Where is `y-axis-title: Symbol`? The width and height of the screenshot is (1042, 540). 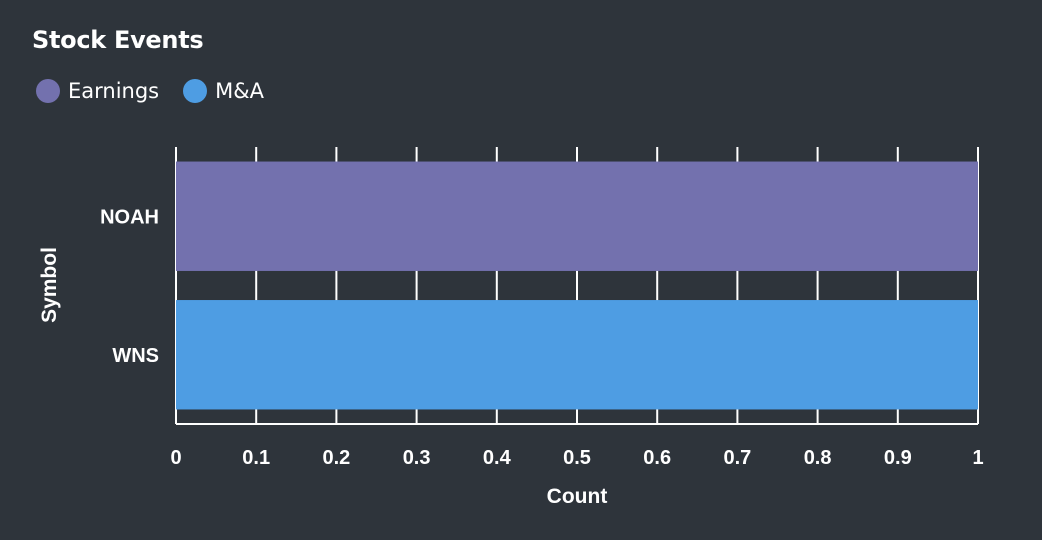
y-axis-title: Symbol is located at coordinates (49, 285).